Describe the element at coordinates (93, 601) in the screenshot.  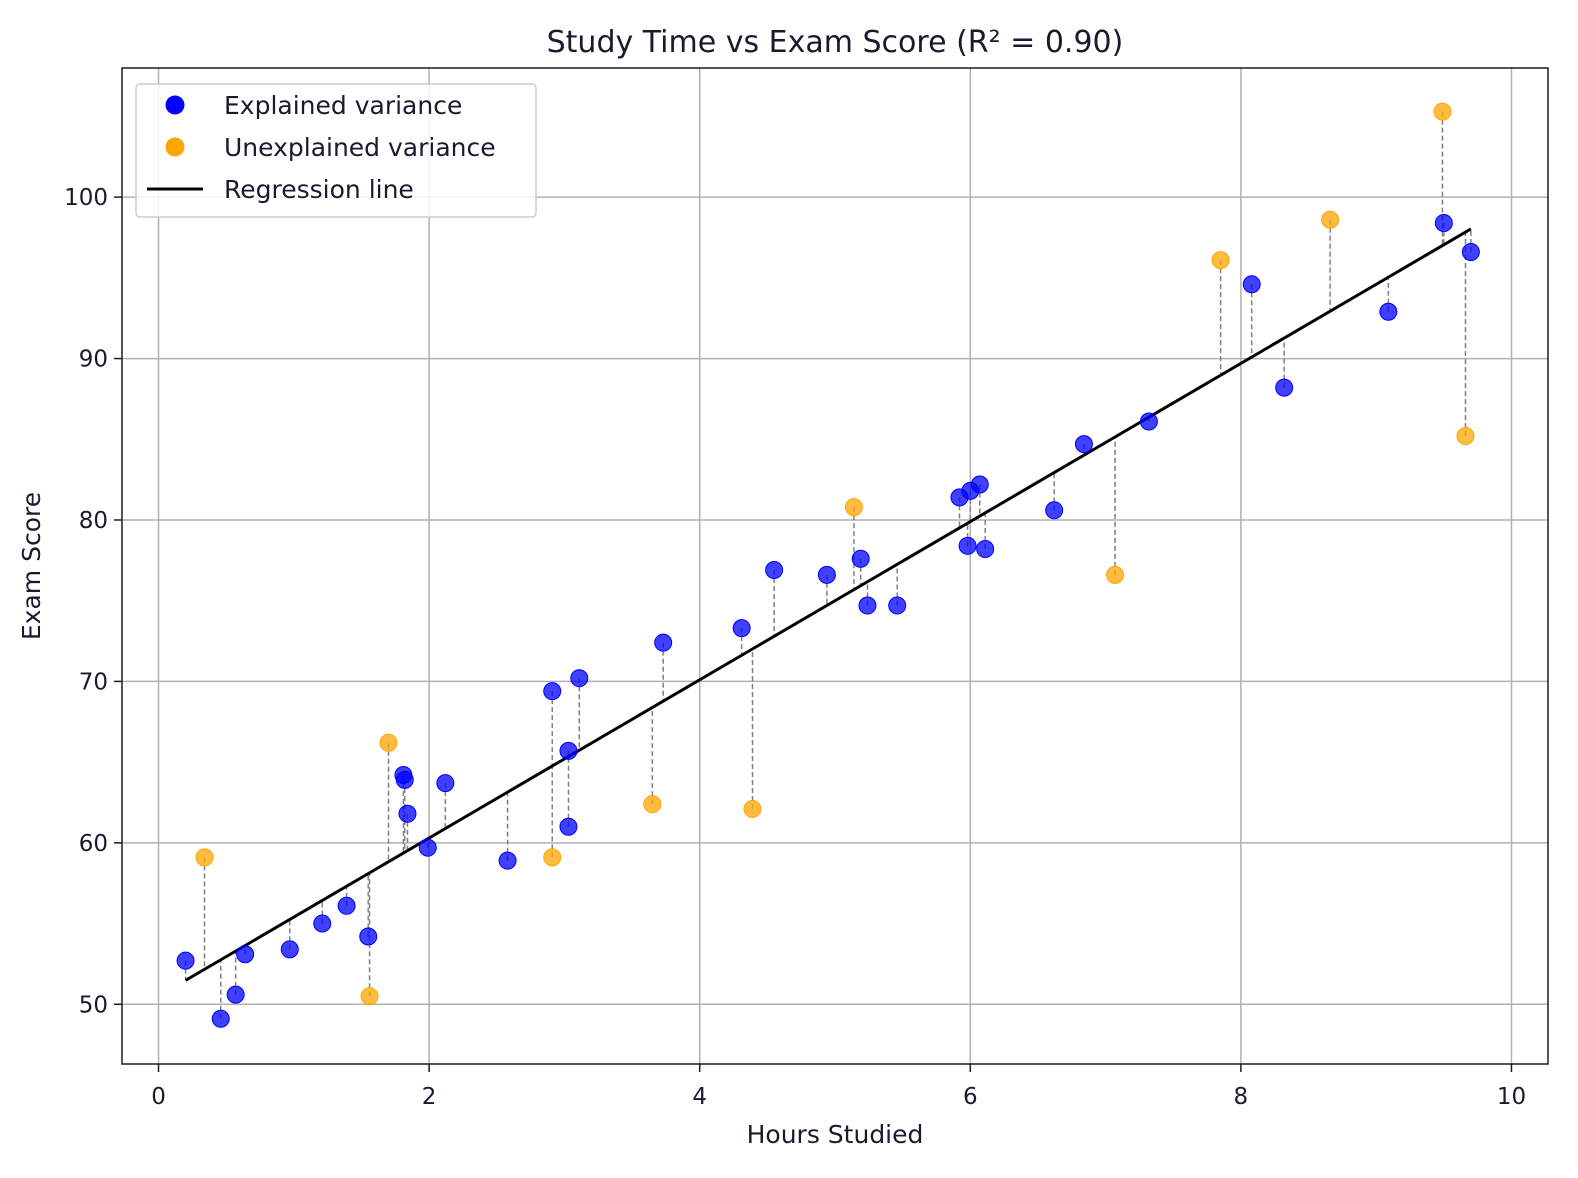
I see `y-axis-ticks: 50 60 70 80 90 100` at that location.